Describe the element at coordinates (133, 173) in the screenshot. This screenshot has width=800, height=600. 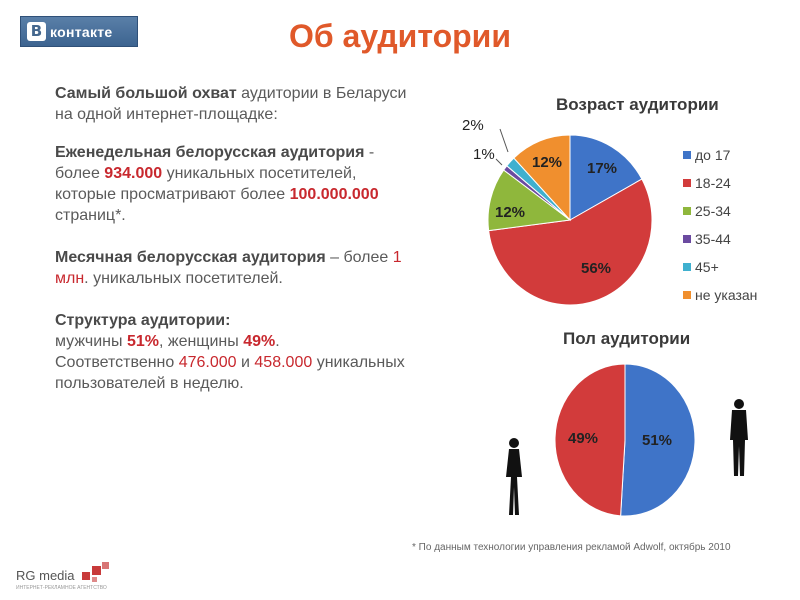
I see `weekly-visitors-number: 934.000` at that location.